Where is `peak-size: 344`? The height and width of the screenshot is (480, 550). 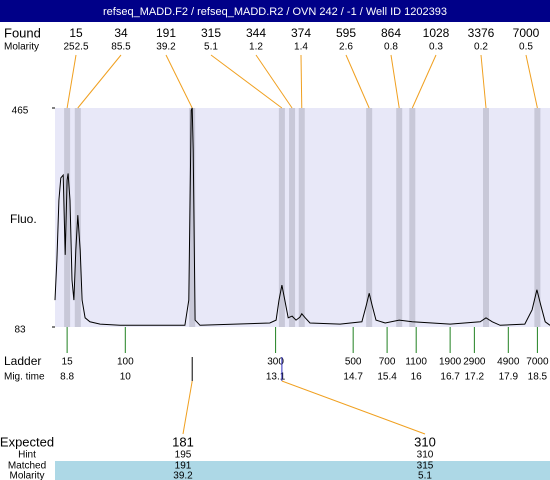 peak-size: 344 is located at coordinates (256, 33).